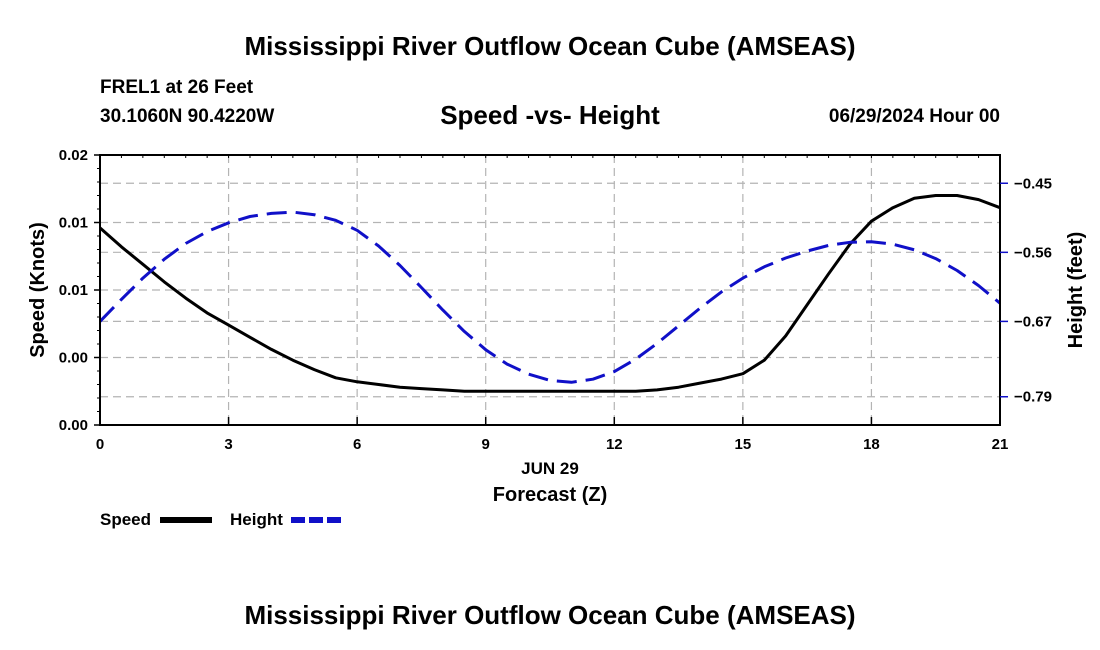  I want to click on y-left-tick-label: 0.02, so click(73, 155).